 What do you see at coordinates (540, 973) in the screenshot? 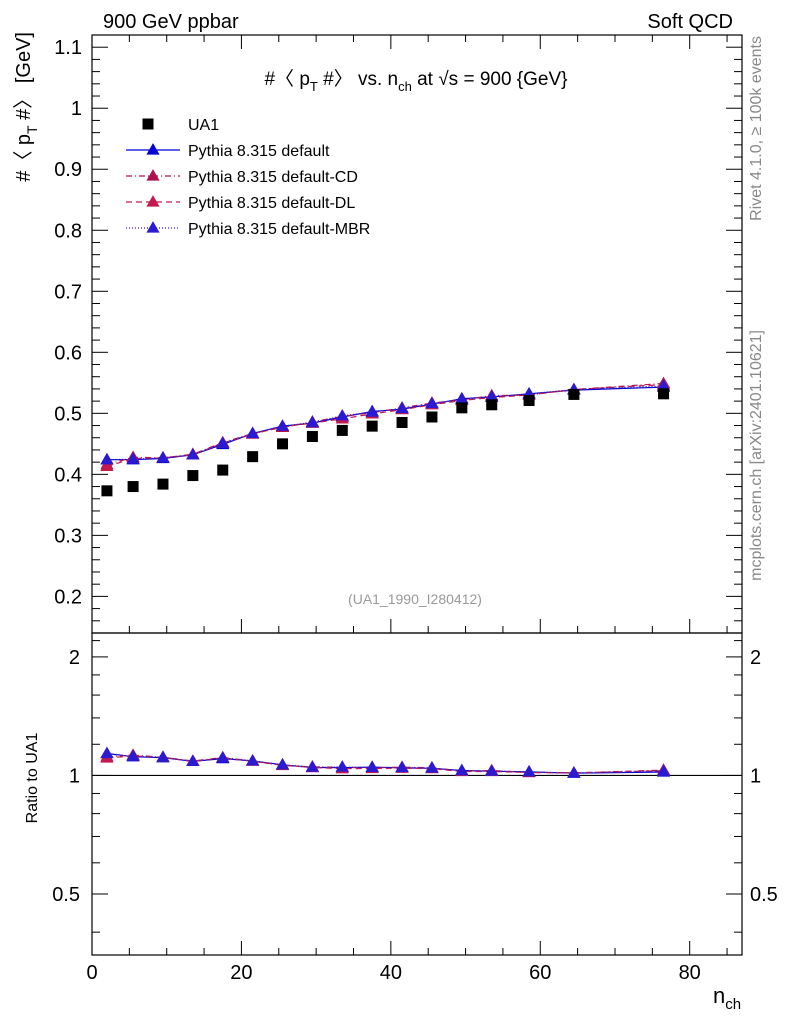
I see `x-tick-label: 60` at bounding box center [540, 973].